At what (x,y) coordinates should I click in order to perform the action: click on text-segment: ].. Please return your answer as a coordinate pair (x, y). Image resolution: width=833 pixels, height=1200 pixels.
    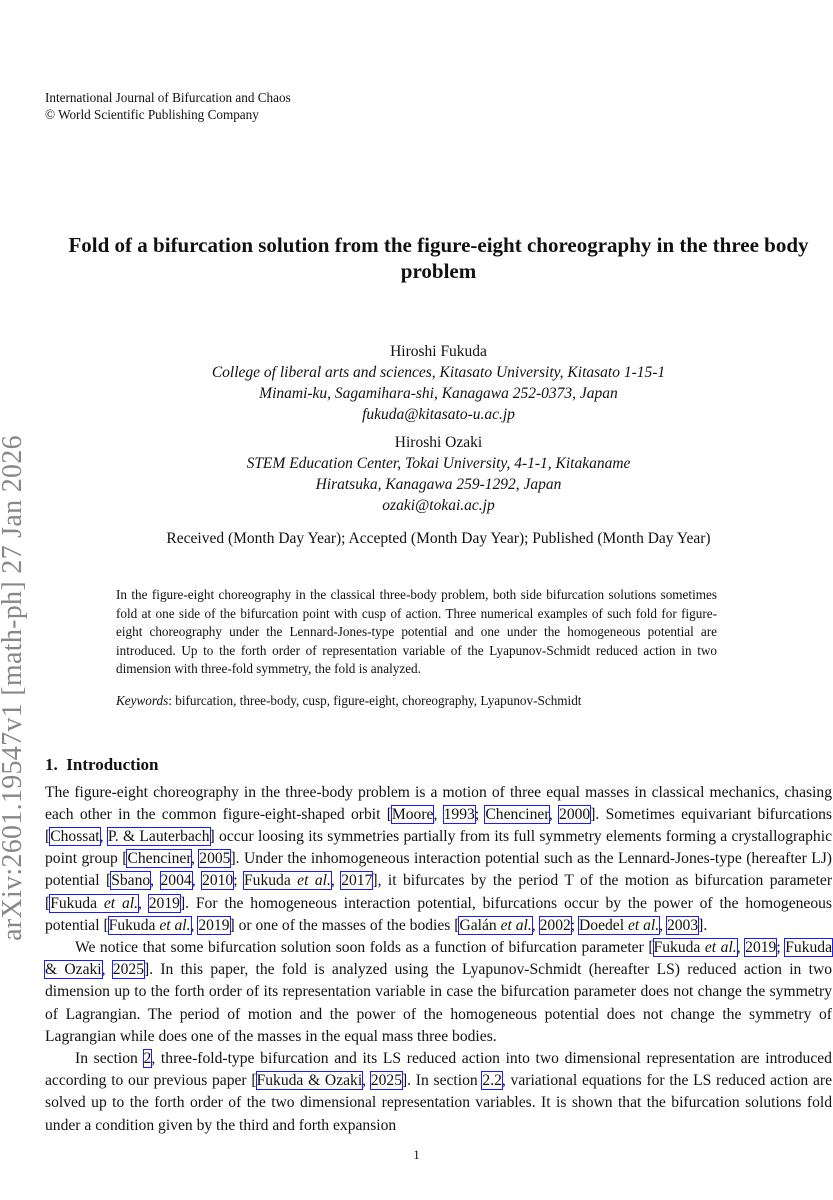
    Looking at the image, I should click on (703, 925).